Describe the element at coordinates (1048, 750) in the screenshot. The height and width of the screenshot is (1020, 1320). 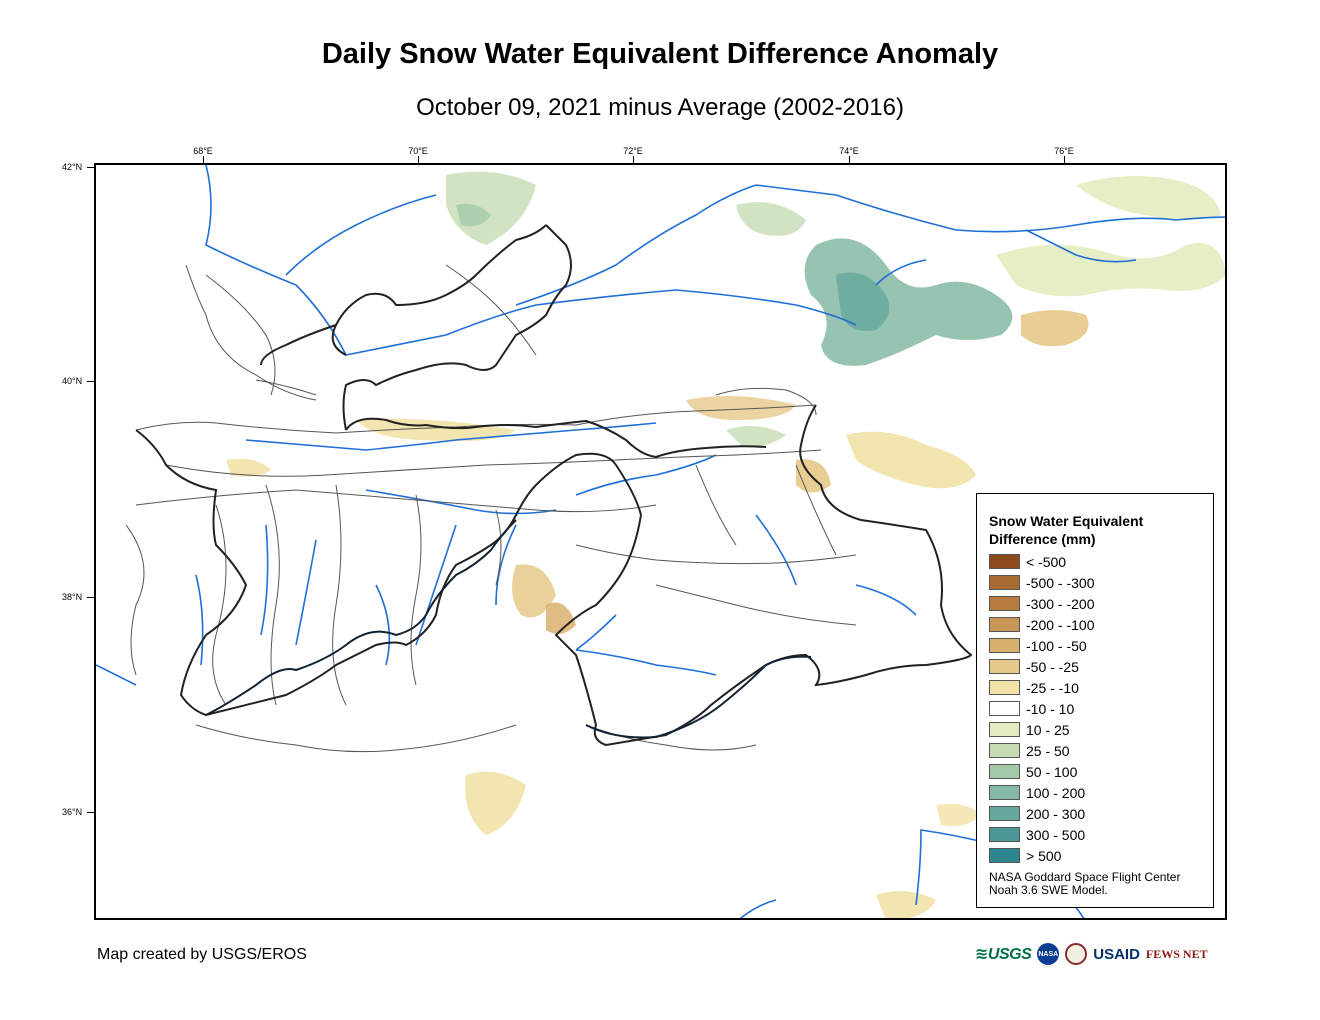
I see `legend-label: 25 - 50` at that location.